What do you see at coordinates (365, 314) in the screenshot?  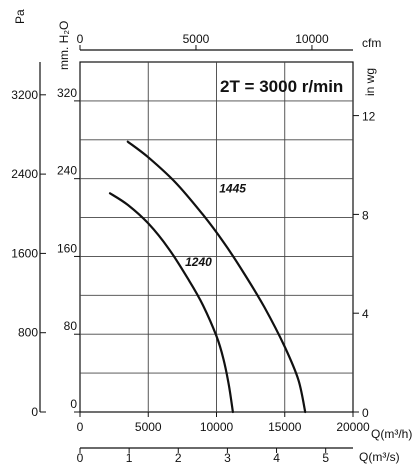 I see `tick-label-inwg: 4` at bounding box center [365, 314].